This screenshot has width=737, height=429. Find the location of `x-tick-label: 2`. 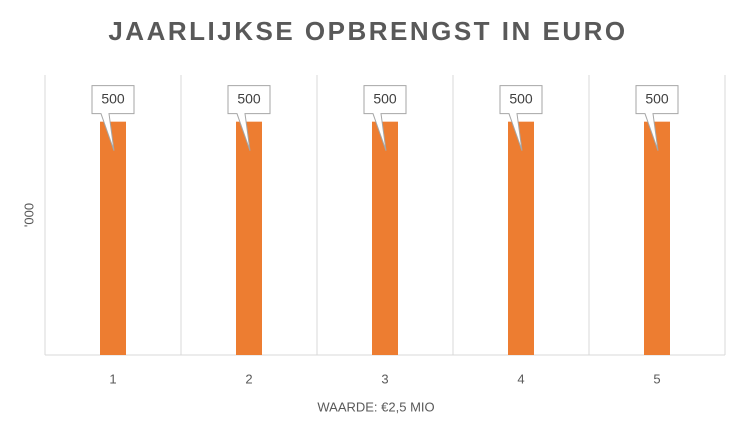

x-tick-label: 2 is located at coordinates (248, 378).